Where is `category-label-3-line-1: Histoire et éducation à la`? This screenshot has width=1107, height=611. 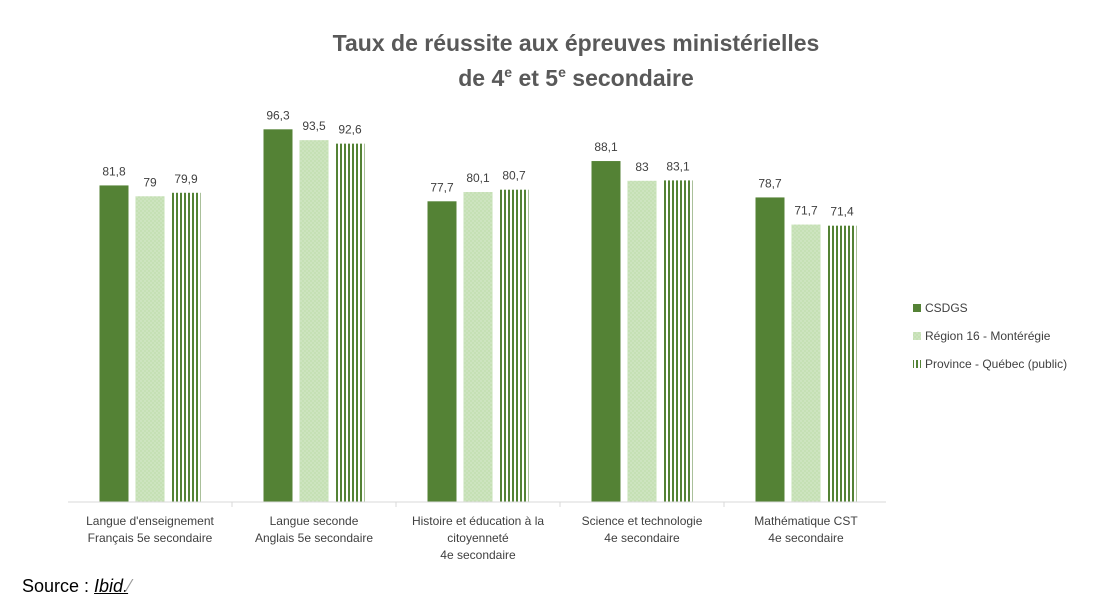 category-label-3-line-1: Histoire et éducation à la is located at coordinates (478, 521).